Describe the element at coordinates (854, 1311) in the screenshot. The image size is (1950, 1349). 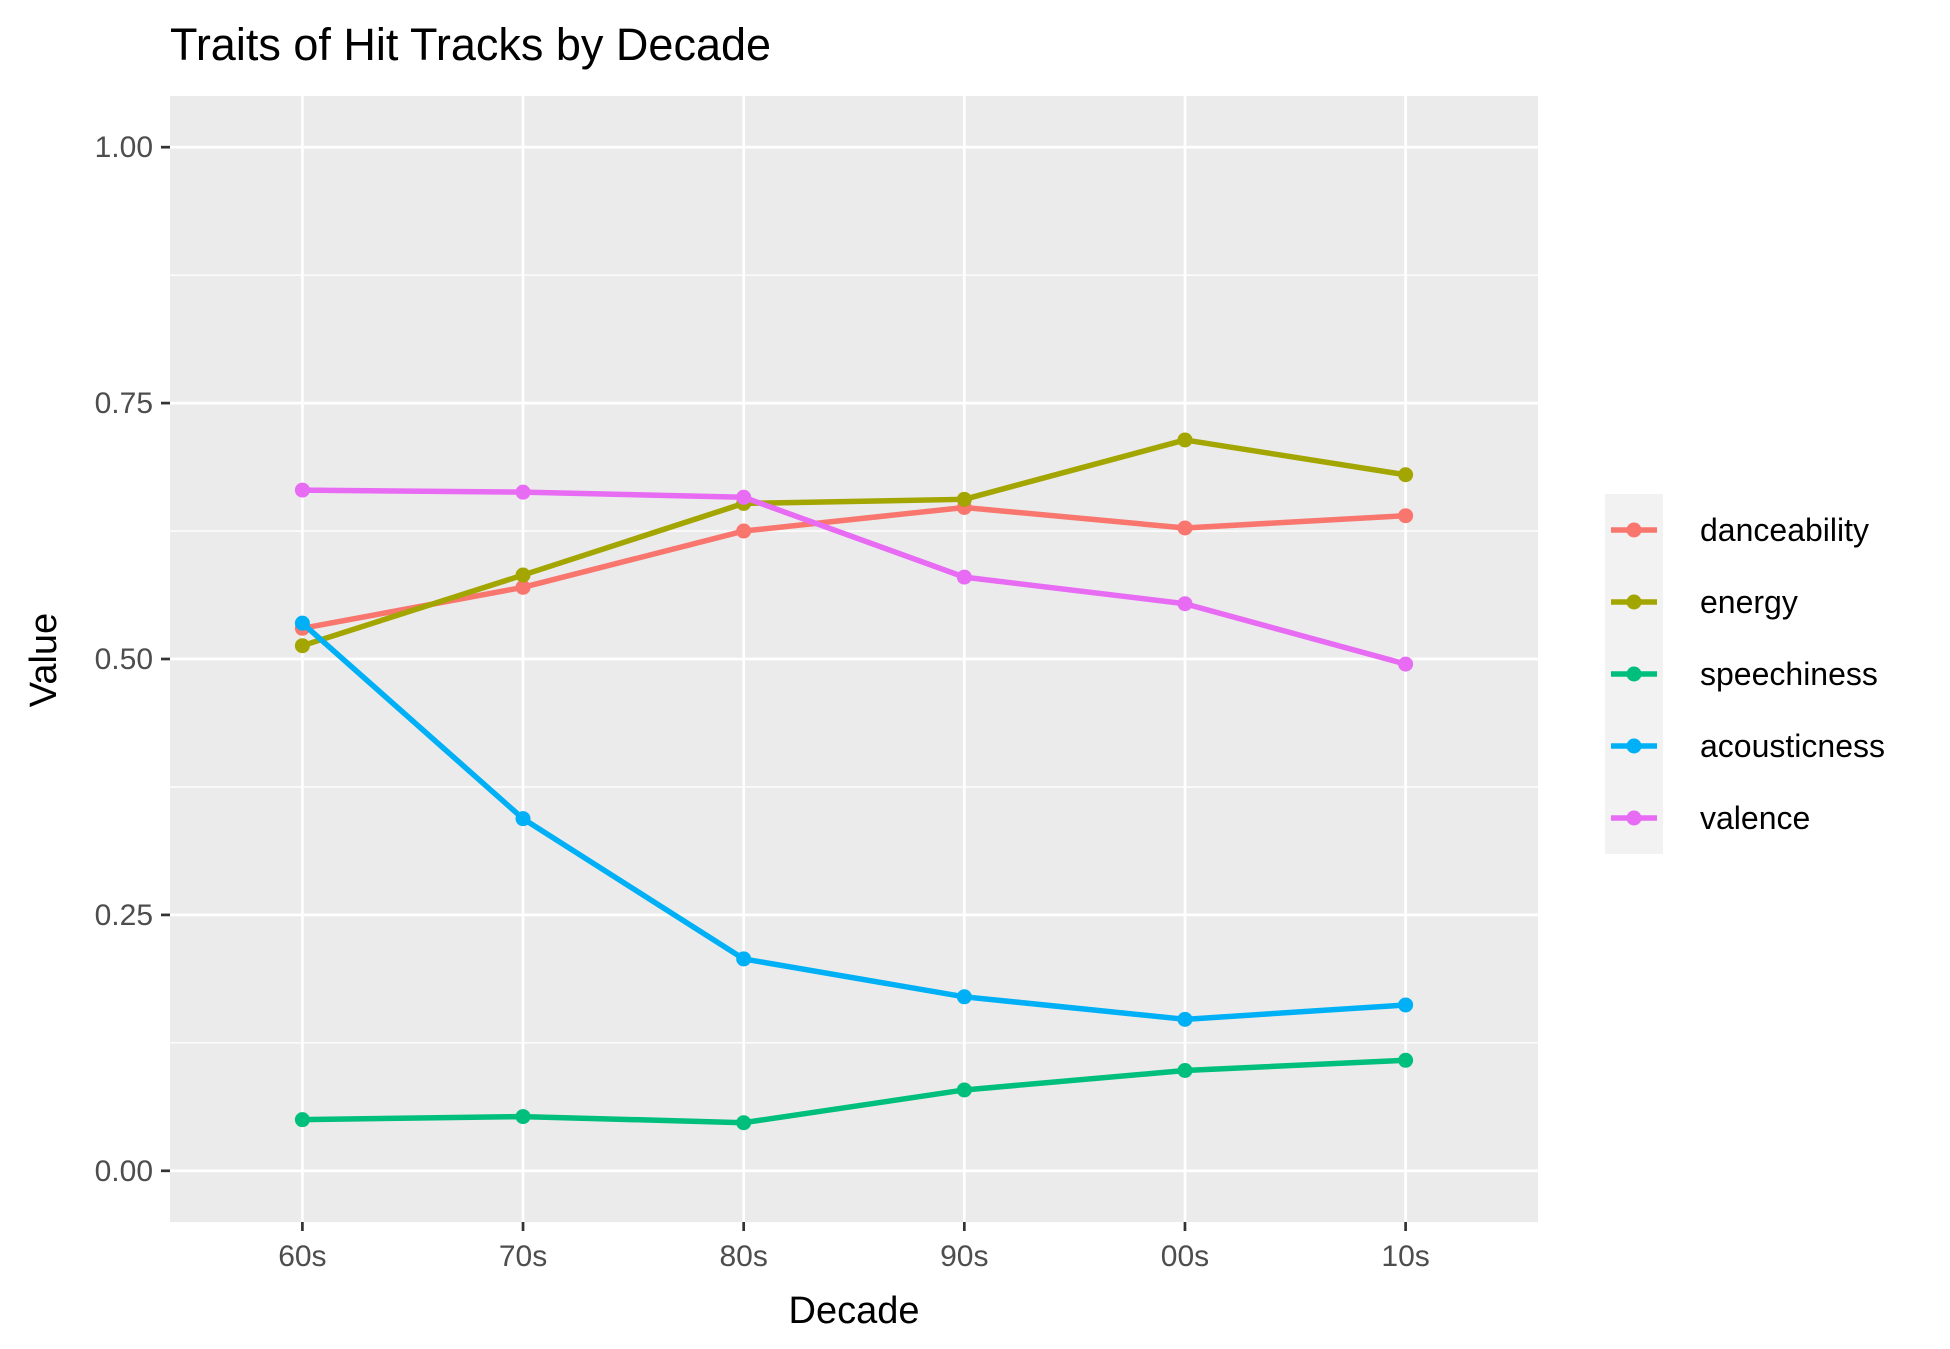
I see `x-axis-title: Decade` at that location.